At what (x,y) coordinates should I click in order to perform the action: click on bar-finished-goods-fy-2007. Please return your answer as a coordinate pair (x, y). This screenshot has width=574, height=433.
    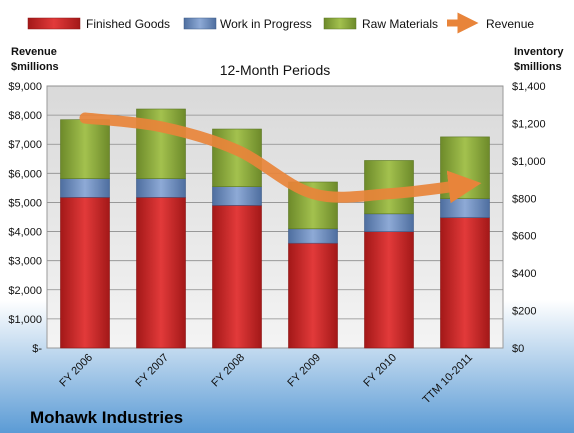
    Looking at the image, I should click on (161, 273).